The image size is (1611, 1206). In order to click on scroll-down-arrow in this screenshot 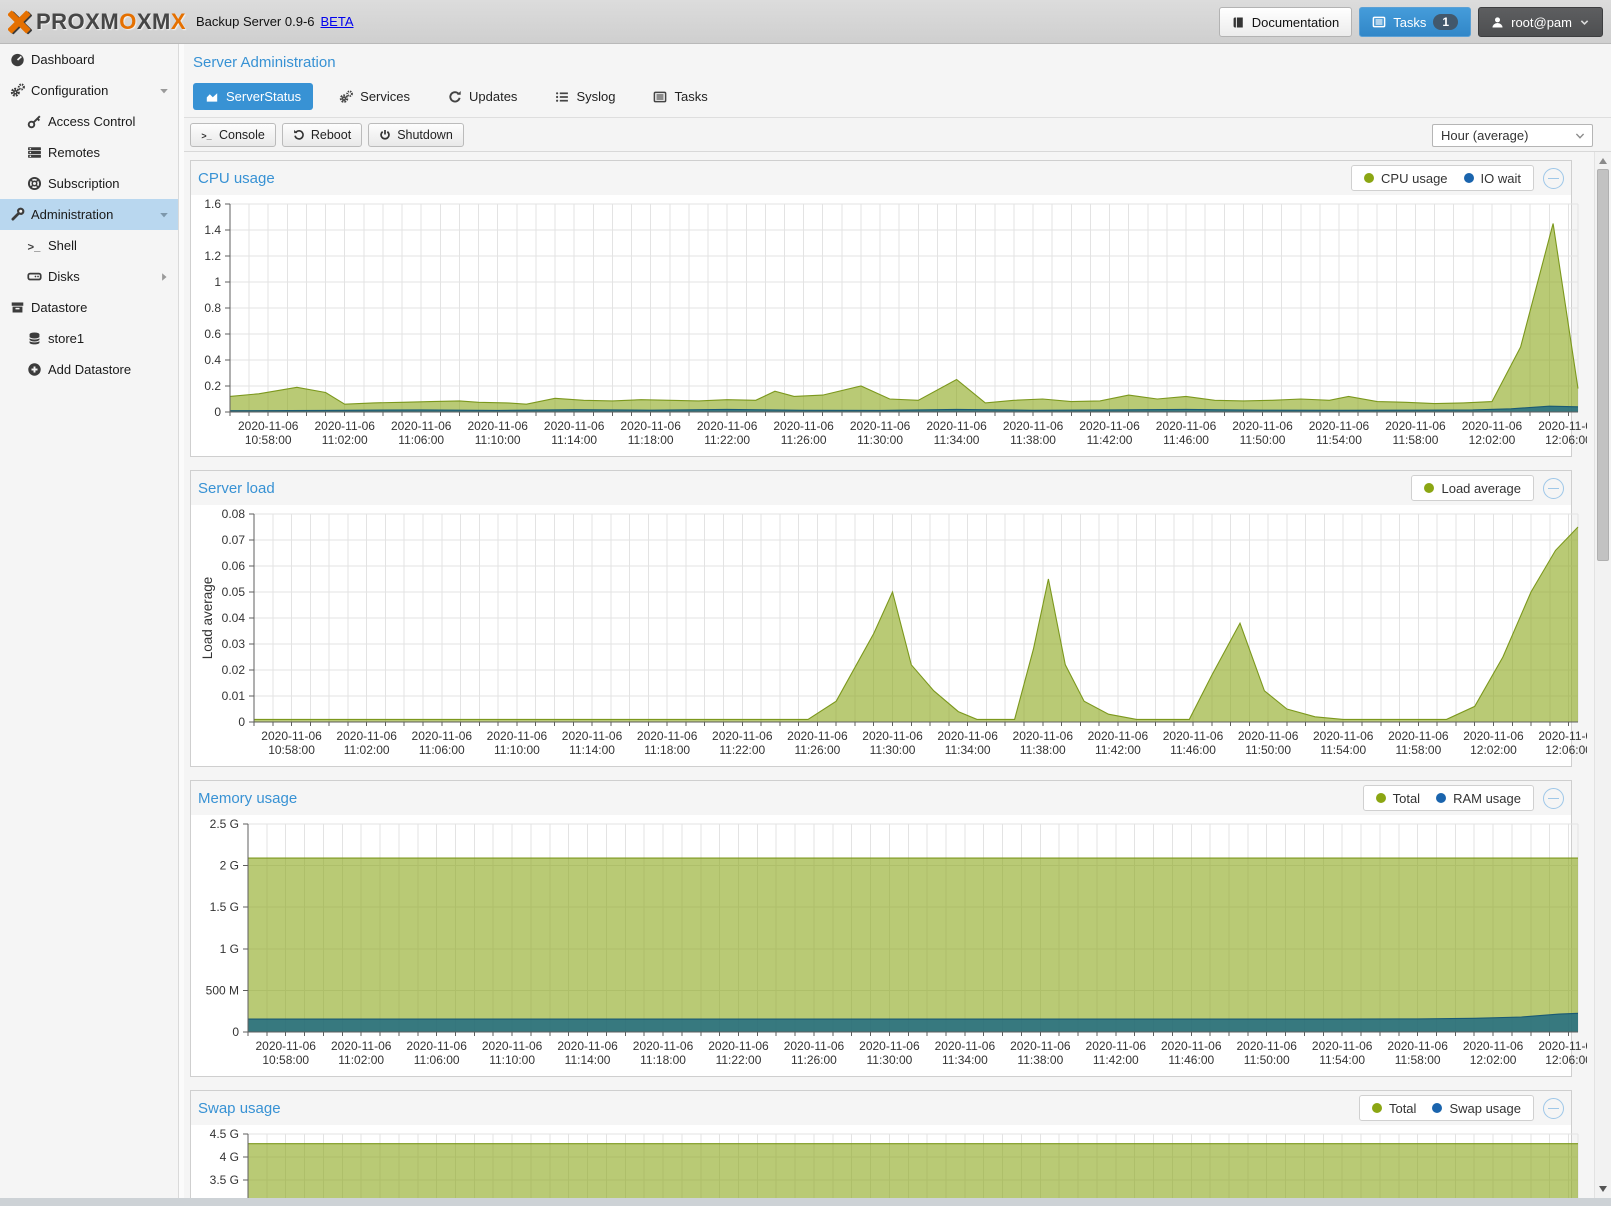, I will do `click(1603, 1189)`.